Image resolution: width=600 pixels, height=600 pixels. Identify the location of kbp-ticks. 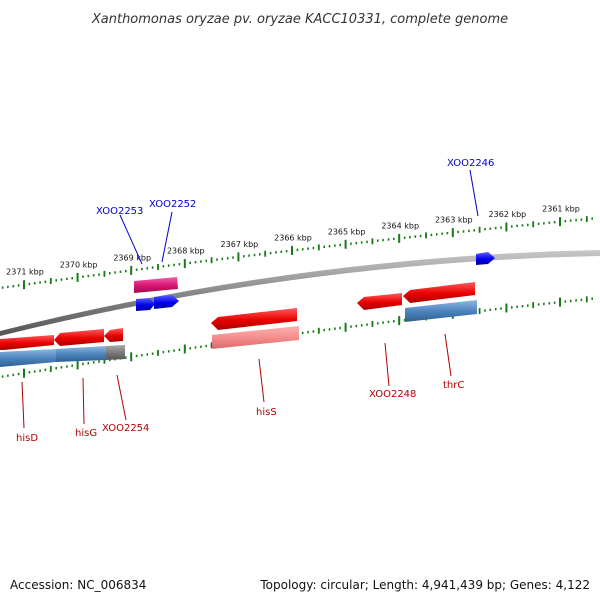
(297, 253).